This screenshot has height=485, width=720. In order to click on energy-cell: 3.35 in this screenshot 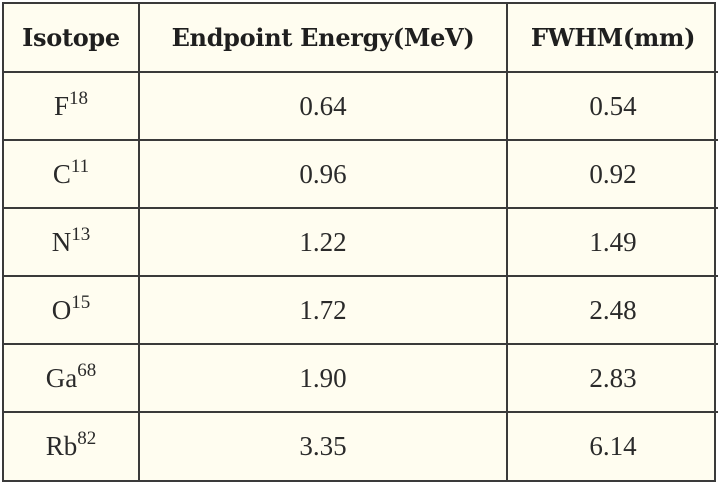, I will do `click(323, 445)`.